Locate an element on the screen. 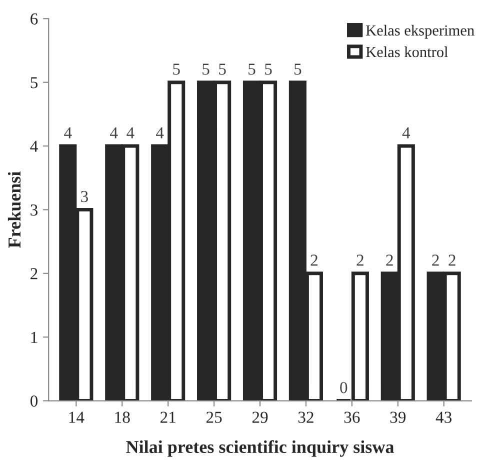  y-tick-label: 5 is located at coordinates (34, 82).